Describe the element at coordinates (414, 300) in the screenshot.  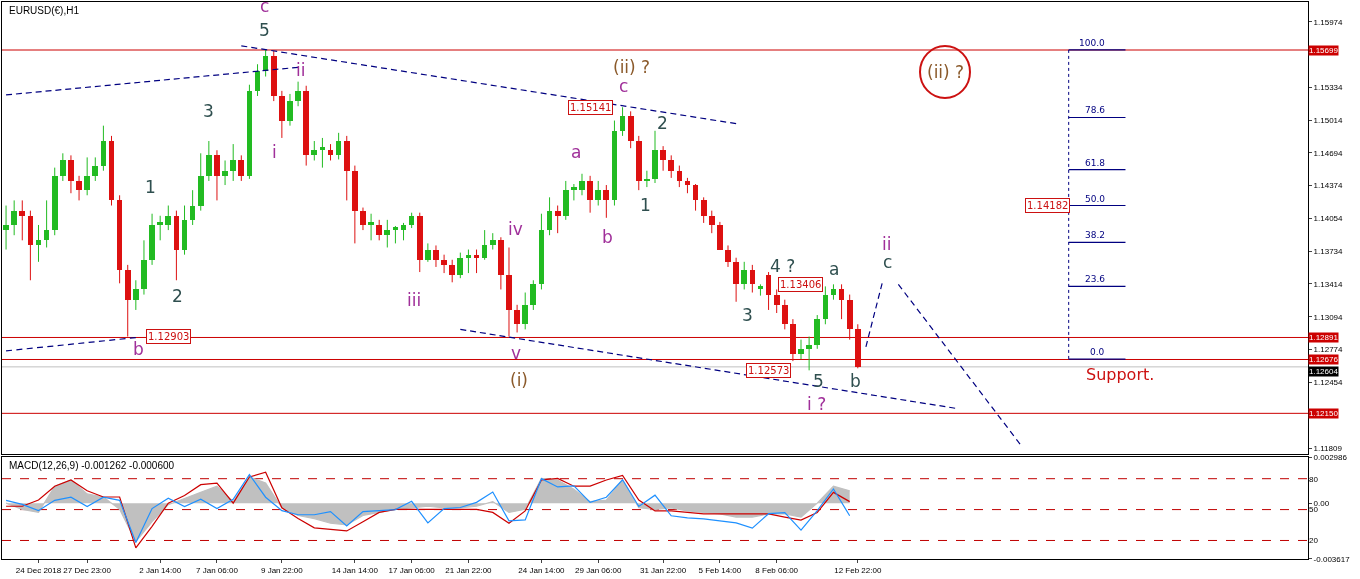
I see `annotation: iii` at that location.